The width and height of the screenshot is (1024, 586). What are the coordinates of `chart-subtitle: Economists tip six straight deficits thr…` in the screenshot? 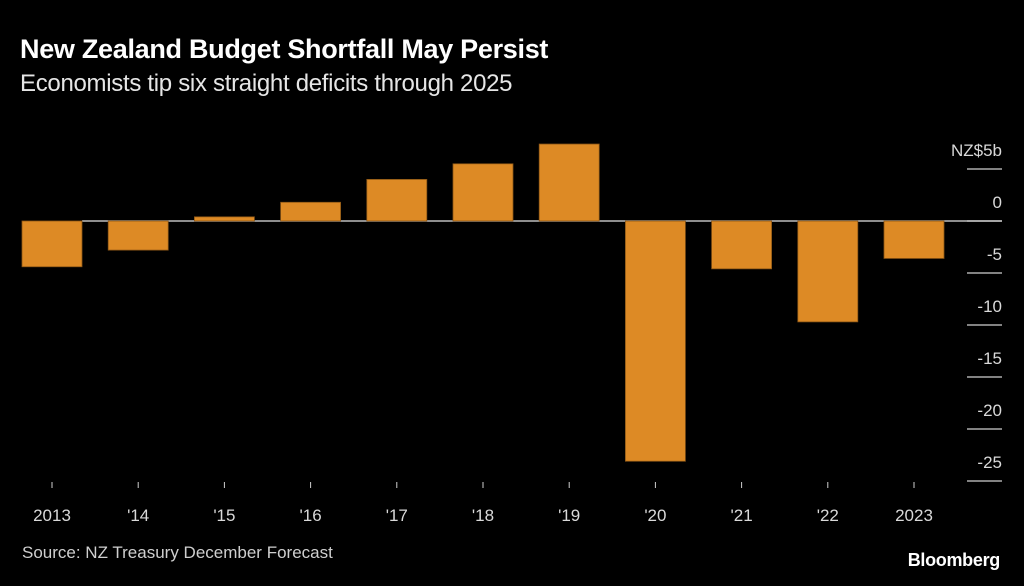 It's located at (266, 83).